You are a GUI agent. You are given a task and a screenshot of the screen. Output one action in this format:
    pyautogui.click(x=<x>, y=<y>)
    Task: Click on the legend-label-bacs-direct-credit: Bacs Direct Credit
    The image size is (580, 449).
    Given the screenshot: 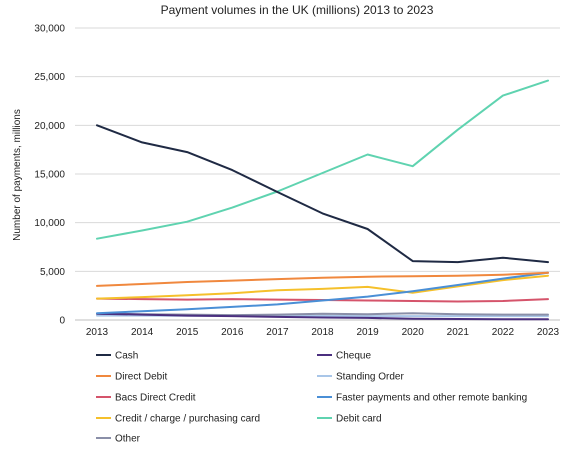 What is the action you would take?
    pyautogui.click(x=155, y=398)
    